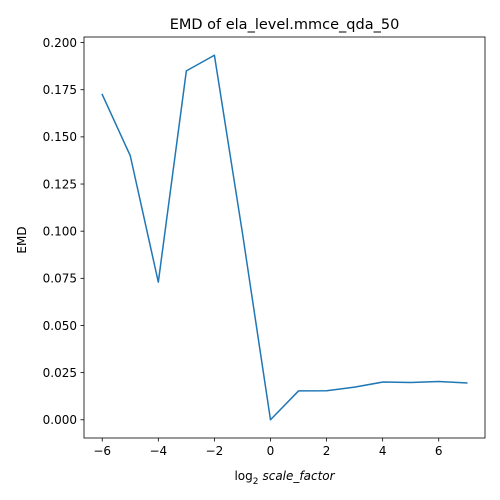  What do you see at coordinates (60, 326) in the screenshot?
I see `y-tick-label: 0.050` at bounding box center [60, 326].